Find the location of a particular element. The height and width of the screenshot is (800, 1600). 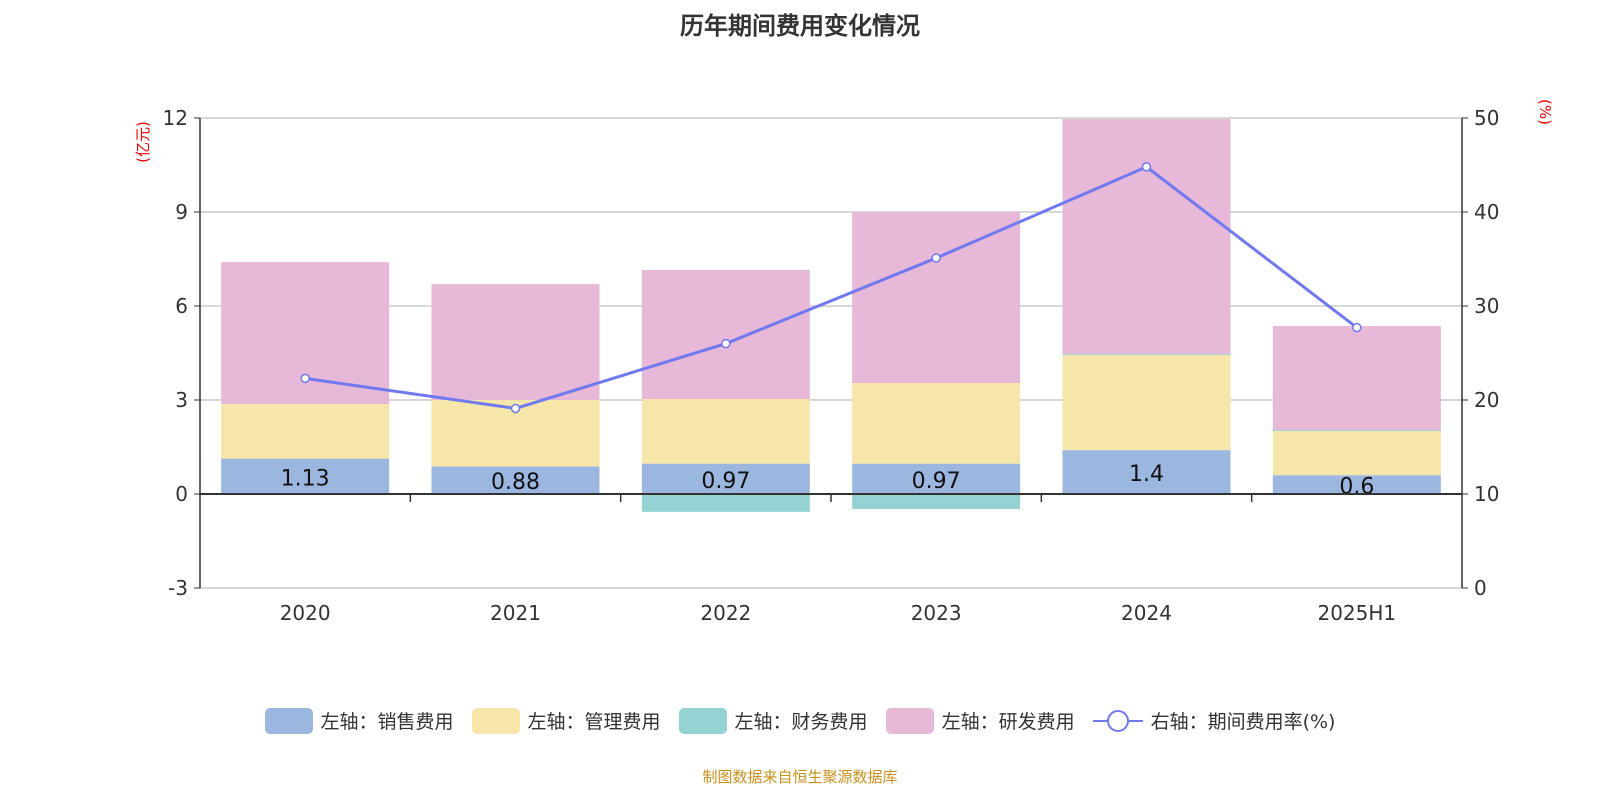

x-tick-label: 2023 is located at coordinates (936, 613).